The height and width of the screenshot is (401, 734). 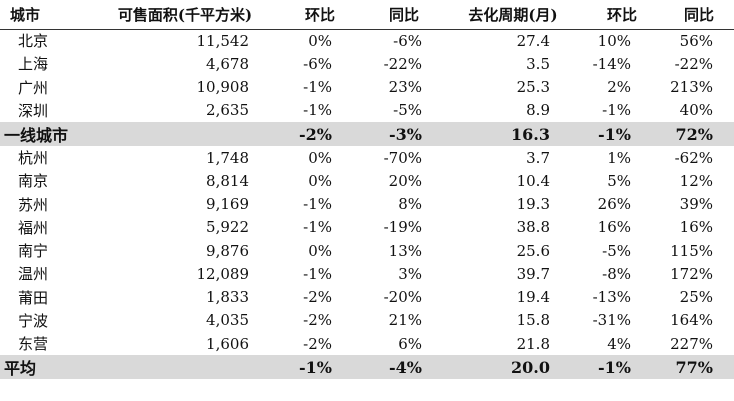 What do you see at coordinates (367, 87) in the screenshot?
I see `table-row: 广州 10,908 -1% 23% 25.3 2% 213%` at bounding box center [367, 87].